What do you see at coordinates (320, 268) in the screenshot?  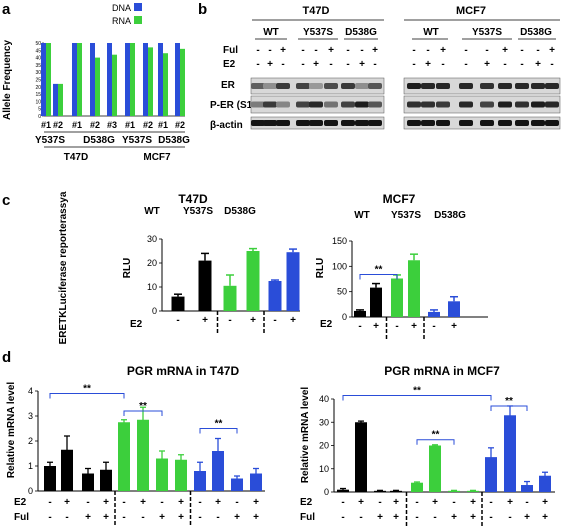 I see `panel-c-right-rlu: RLU` at bounding box center [320, 268].